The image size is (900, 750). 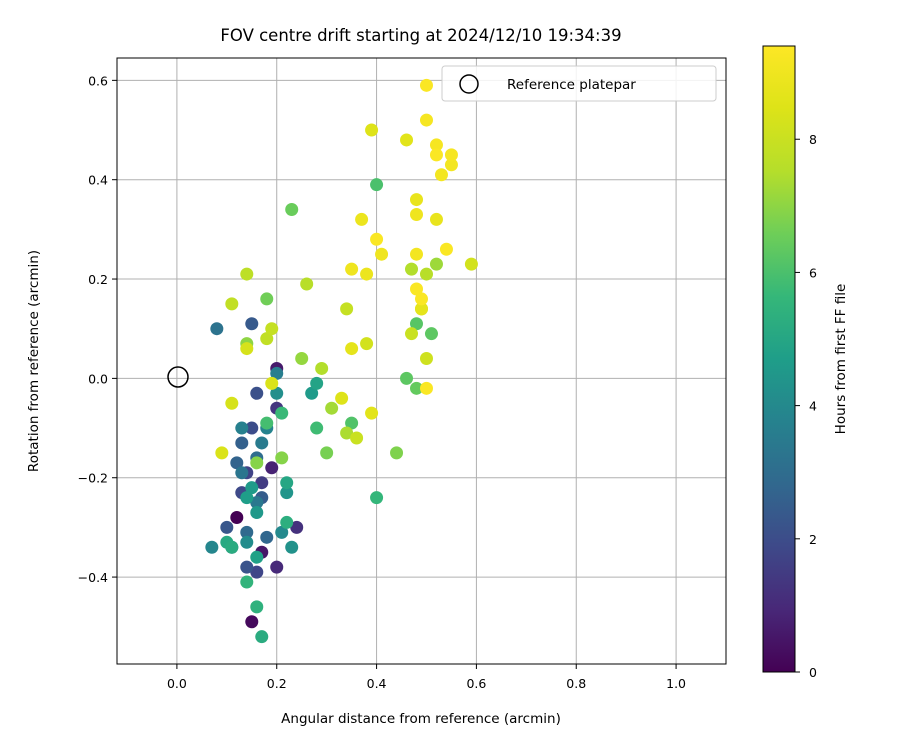 What do you see at coordinates (34, 361) in the screenshot?
I see `y-axis-label: Rotation from reference (arcmin)` at bounding box center [34, 361].